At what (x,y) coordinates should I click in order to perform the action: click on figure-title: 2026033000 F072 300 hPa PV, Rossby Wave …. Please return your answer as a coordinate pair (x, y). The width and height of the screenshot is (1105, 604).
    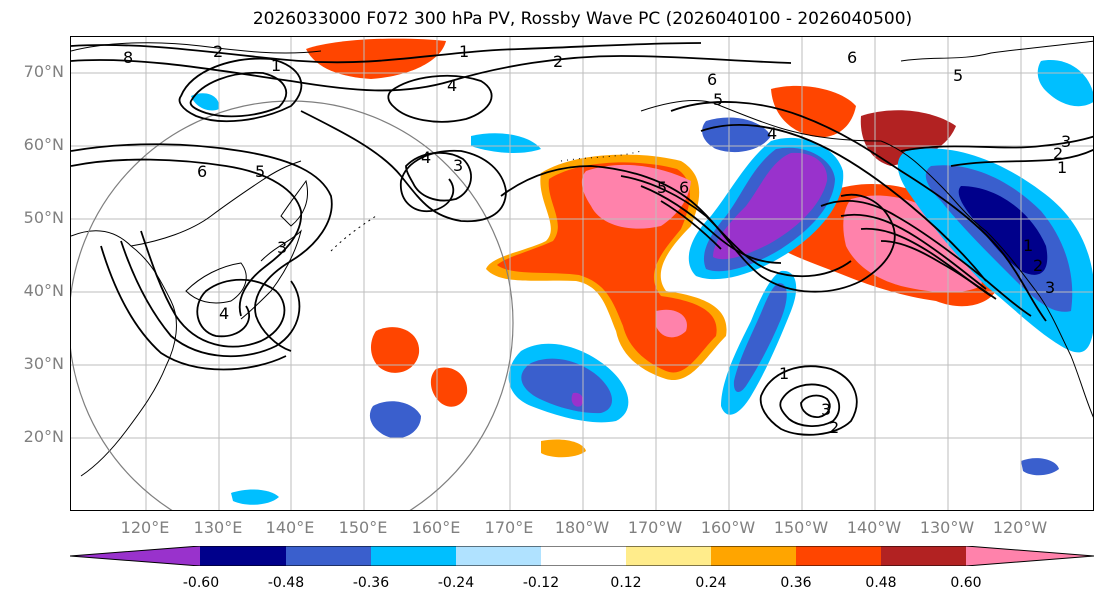
    Looking at the image, I should click on (582, 19).